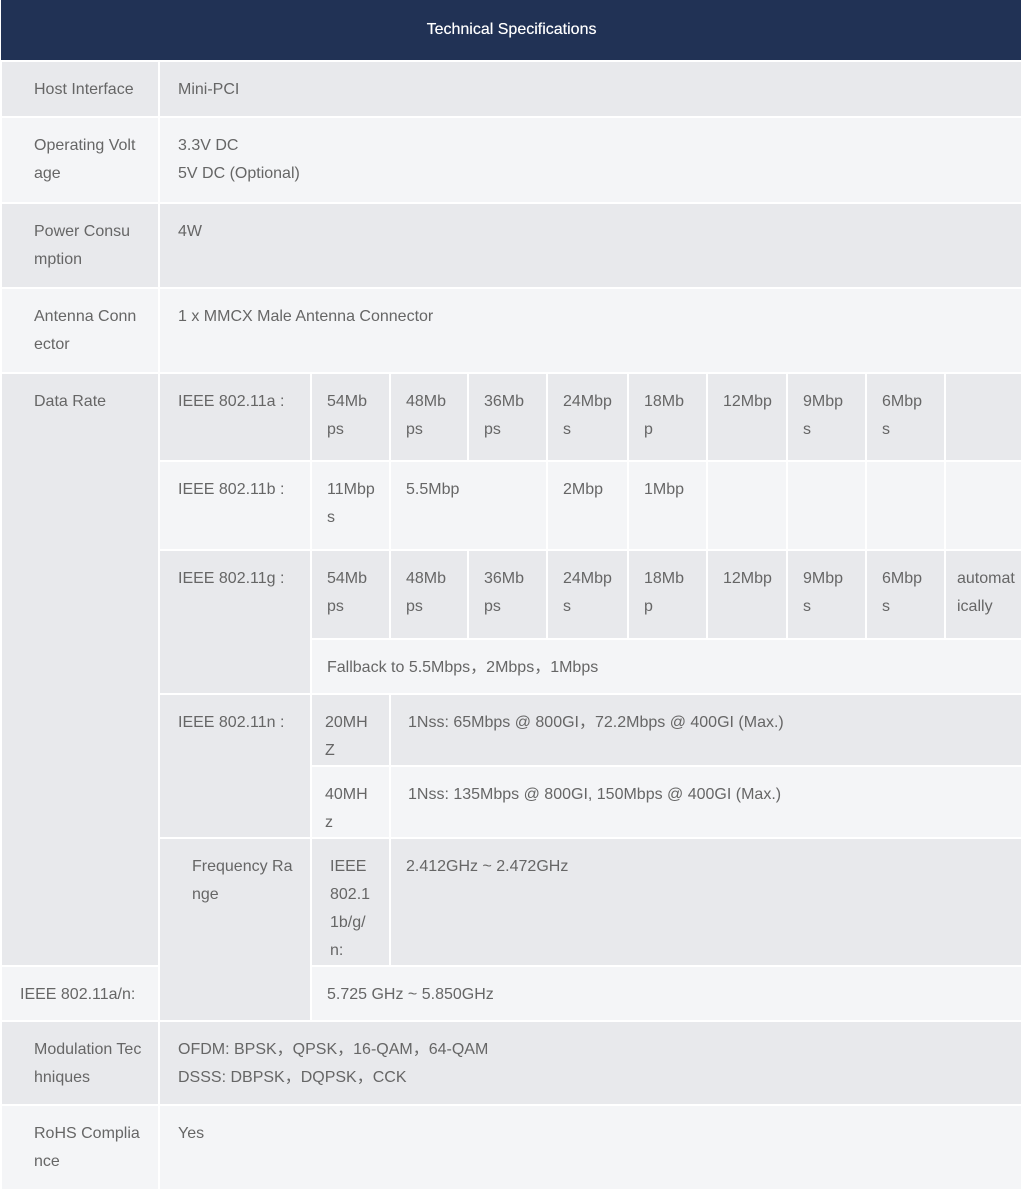 This screenshot has width=1021, height=1191. Describe the element at coordinates (208, 145) in the screenshot. I see `voltage-line: 3.3V DC` at that location.